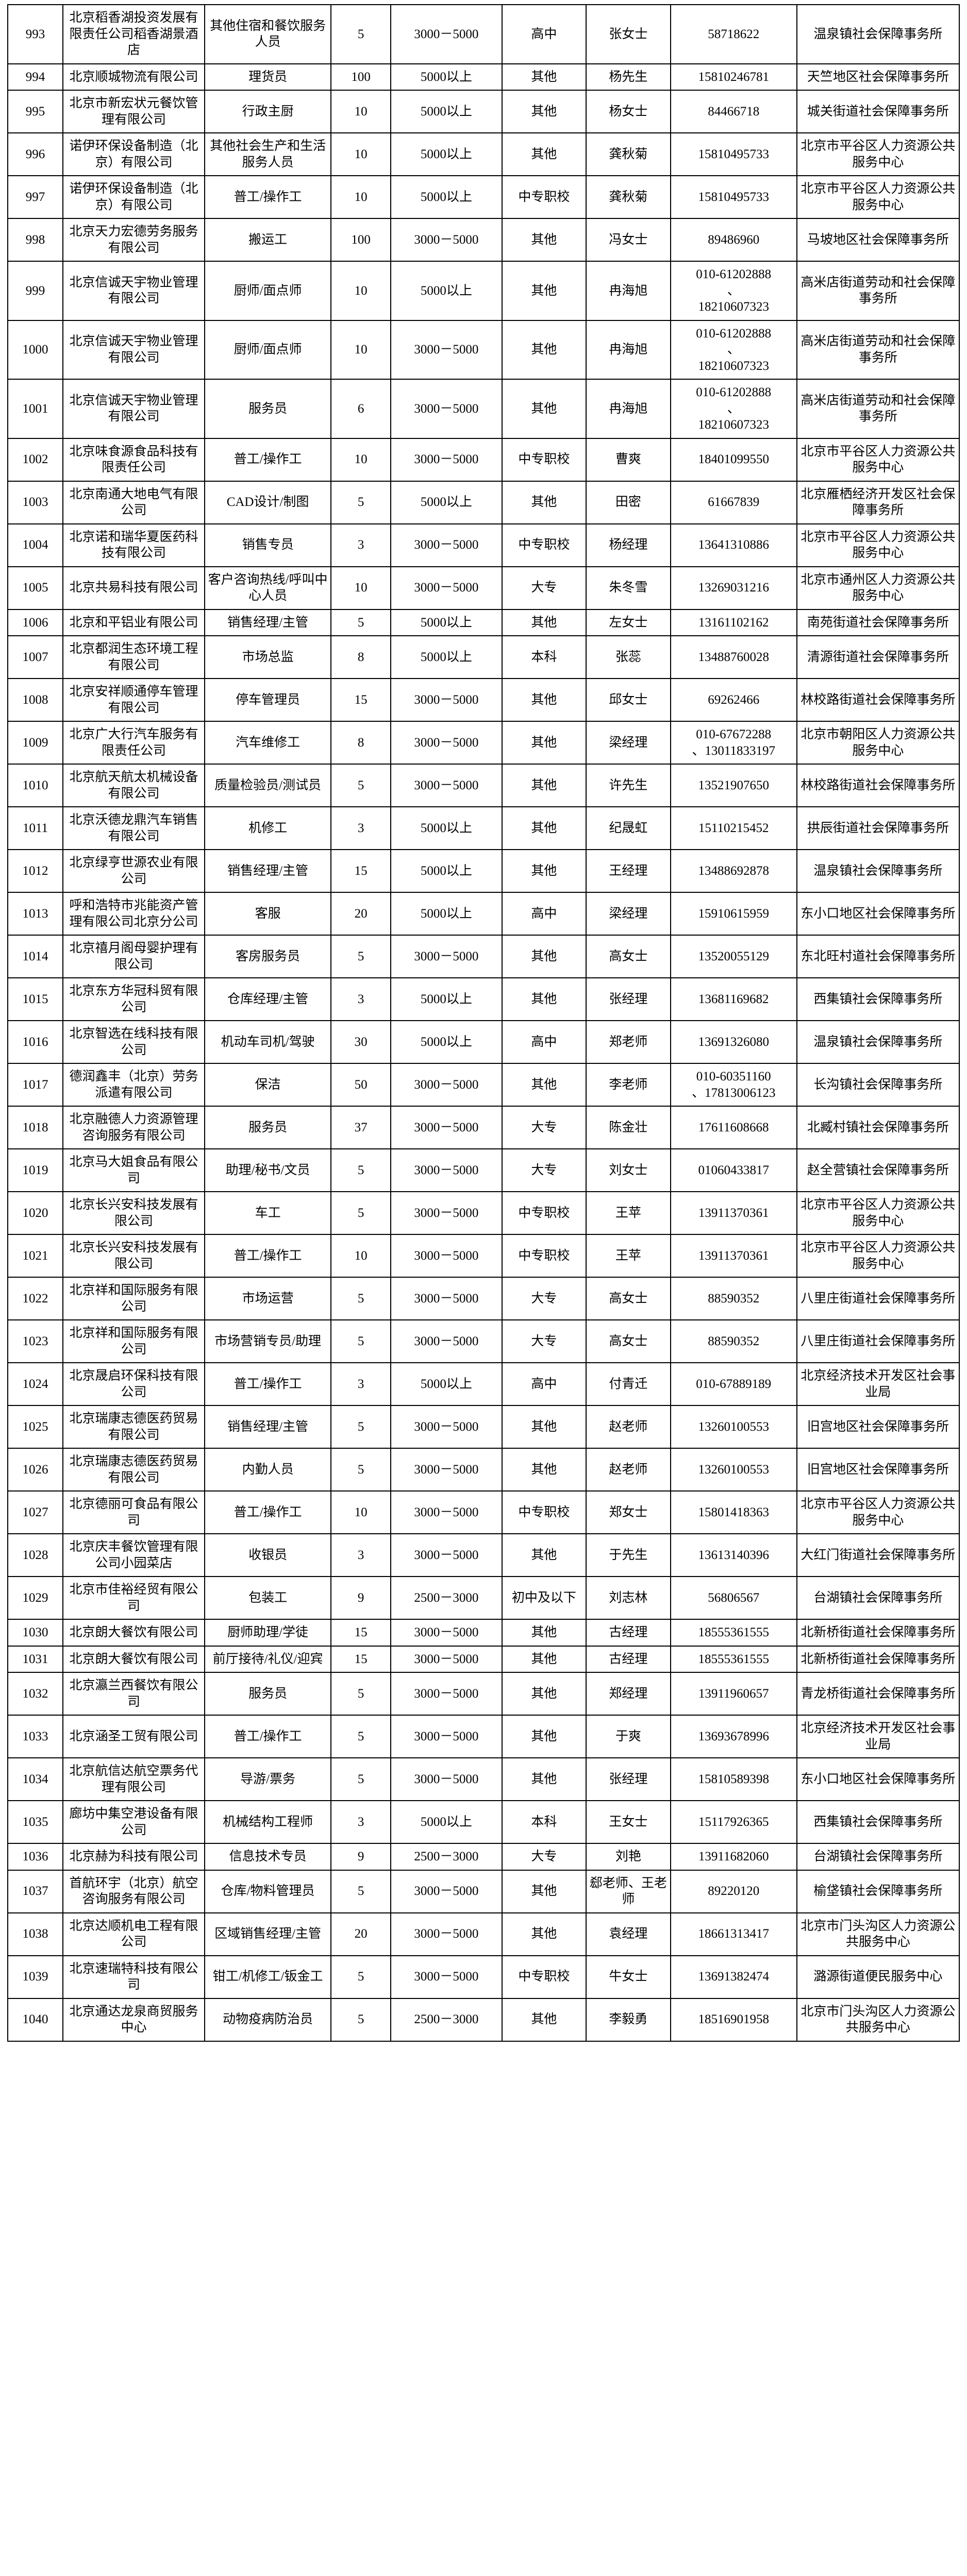 The image size is (967, 2576). I want to click on contact-person: 王苹, so click(628, 1213).